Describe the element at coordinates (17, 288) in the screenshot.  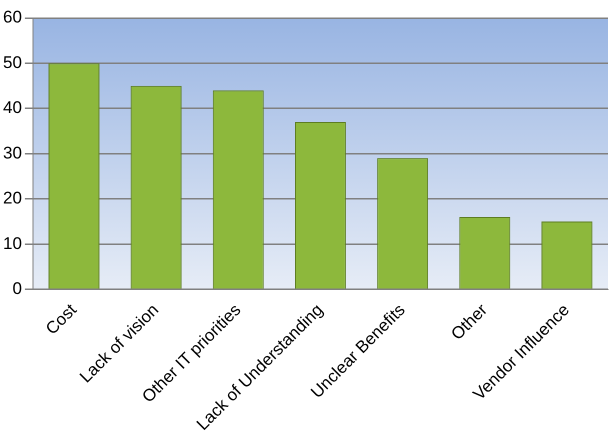
I see `y-tick-label: 0` at that location.